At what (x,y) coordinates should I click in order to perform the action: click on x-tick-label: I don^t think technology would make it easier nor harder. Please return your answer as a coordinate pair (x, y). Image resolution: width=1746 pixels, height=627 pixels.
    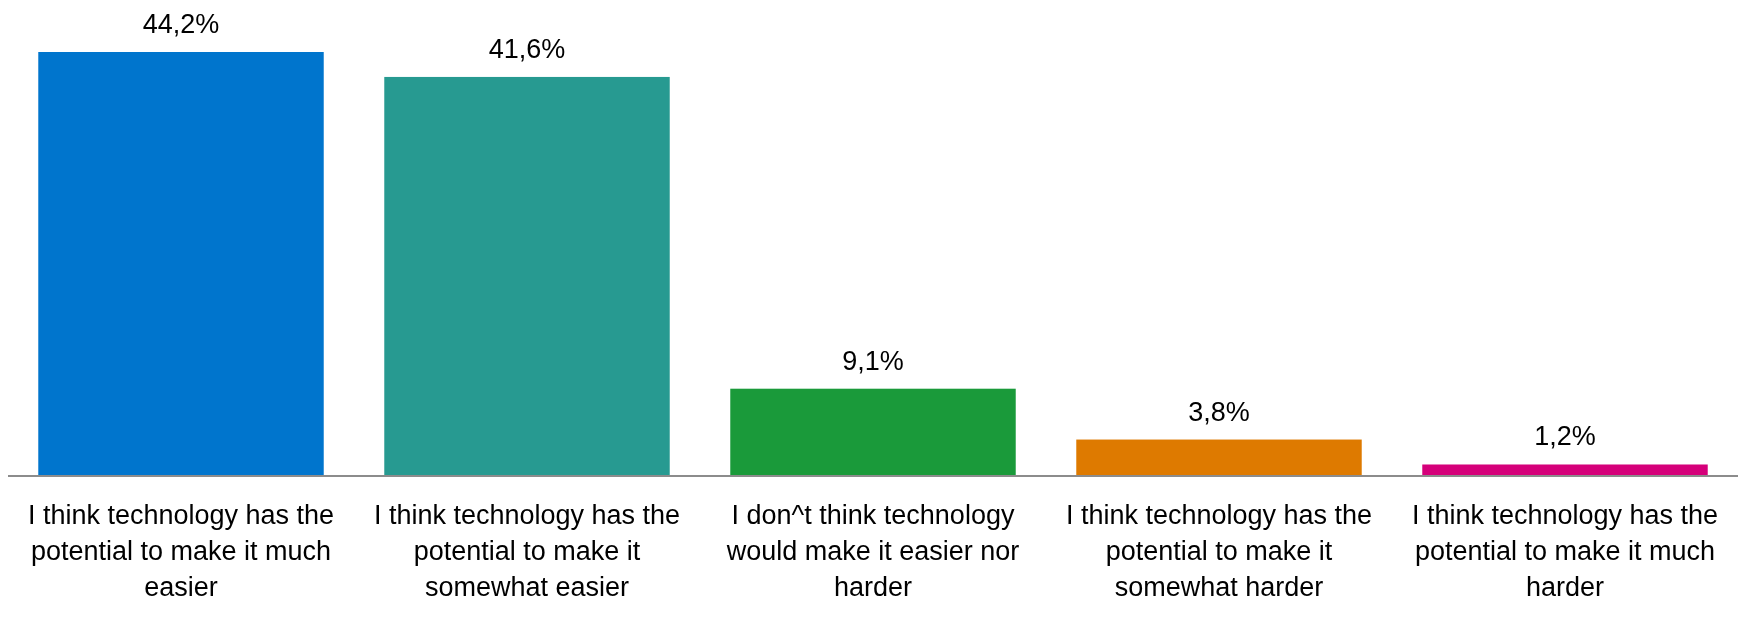
    Looking at the image, I should click on (872, 551).